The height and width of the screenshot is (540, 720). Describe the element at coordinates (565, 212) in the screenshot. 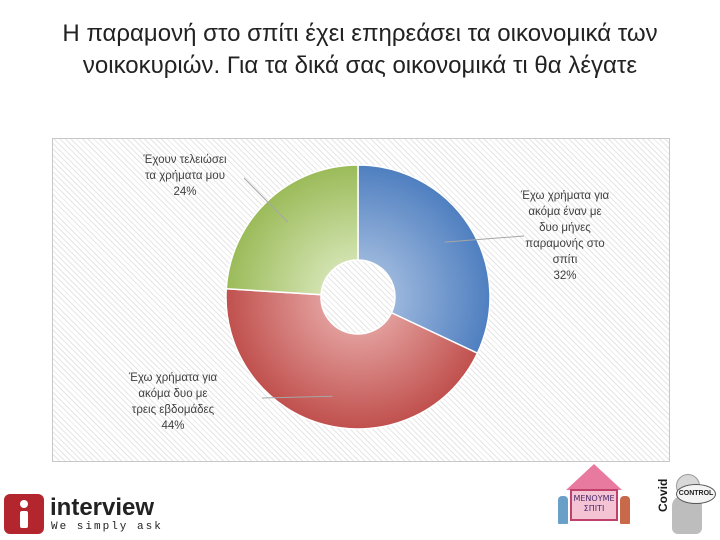

I see `slice-label-0-line-1: ακόμα έναν με` at that location.